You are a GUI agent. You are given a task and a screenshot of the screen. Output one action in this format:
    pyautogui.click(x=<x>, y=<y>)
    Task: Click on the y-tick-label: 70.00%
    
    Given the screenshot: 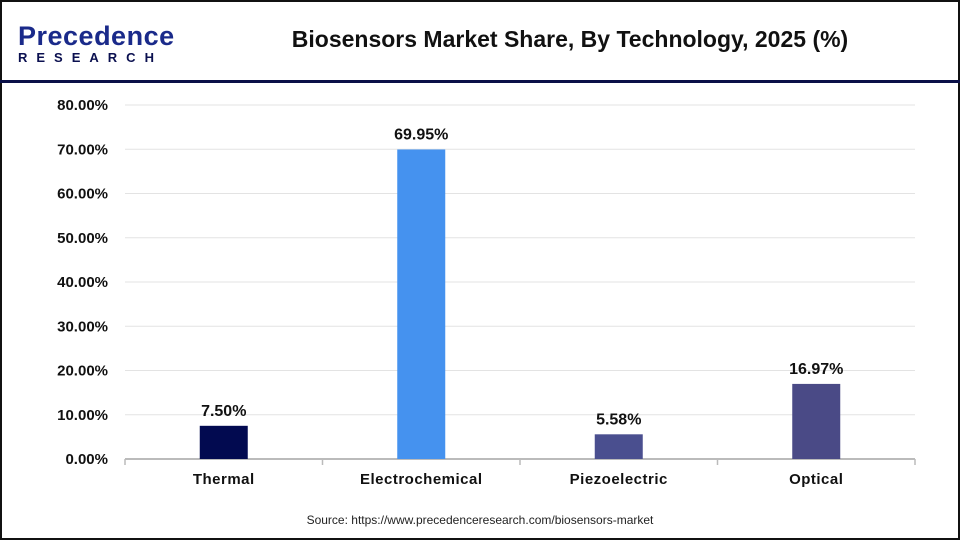 What is the action you would take?
    pyautogui.click(x=82, y=149)
    